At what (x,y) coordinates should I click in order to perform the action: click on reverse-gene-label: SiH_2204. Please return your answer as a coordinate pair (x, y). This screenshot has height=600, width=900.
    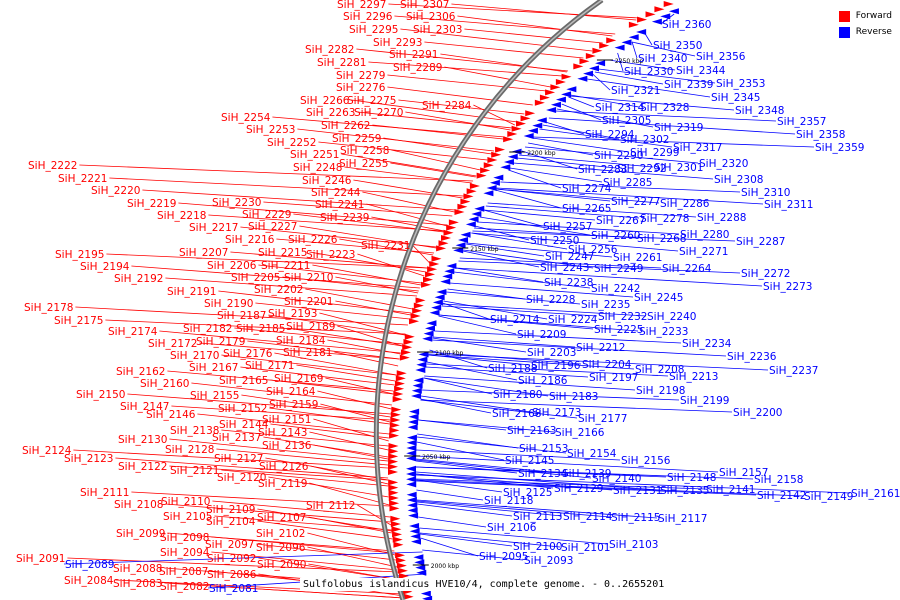
    Looking at the image, I should click on (607, 365).